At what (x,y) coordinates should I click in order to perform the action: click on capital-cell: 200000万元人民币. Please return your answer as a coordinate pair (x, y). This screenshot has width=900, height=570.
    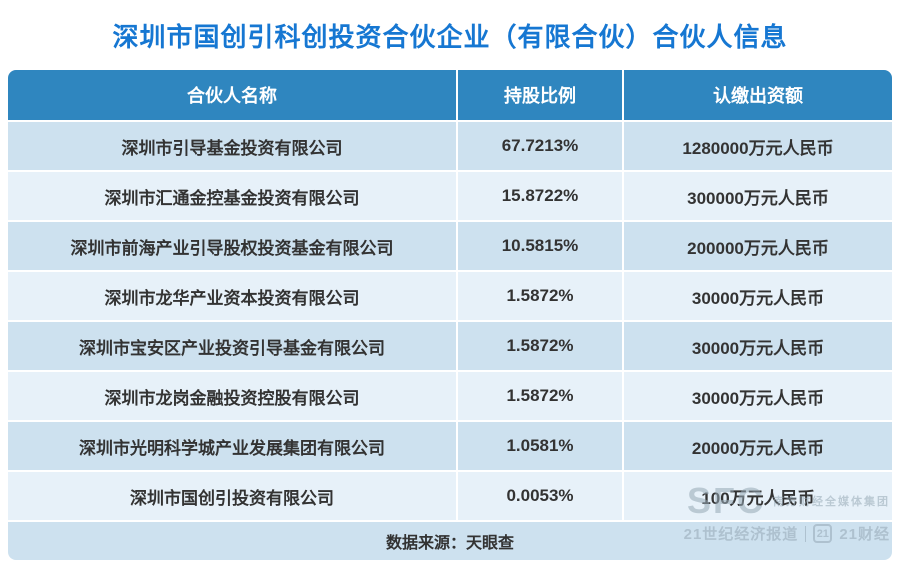
    Looking at the image, I should click on (758, 246).